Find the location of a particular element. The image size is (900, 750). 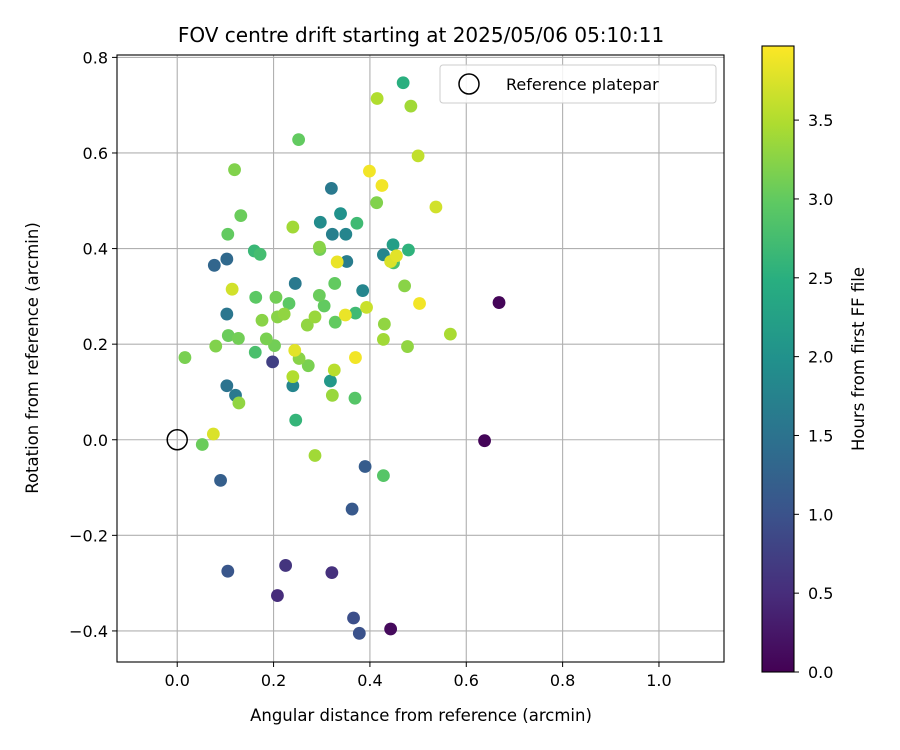

colorbar-tick-label: 0.0 is located at coordinates (820, 672).